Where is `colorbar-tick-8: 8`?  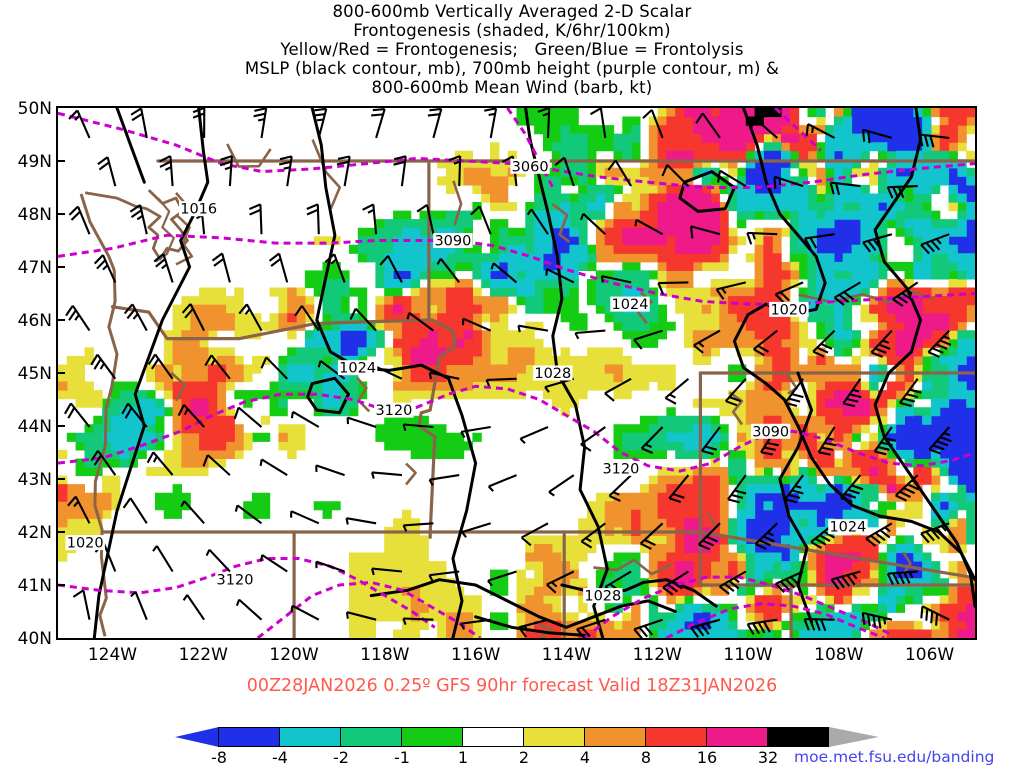
colorbar-tick-8: 8 is located at coordinates (646, 757).